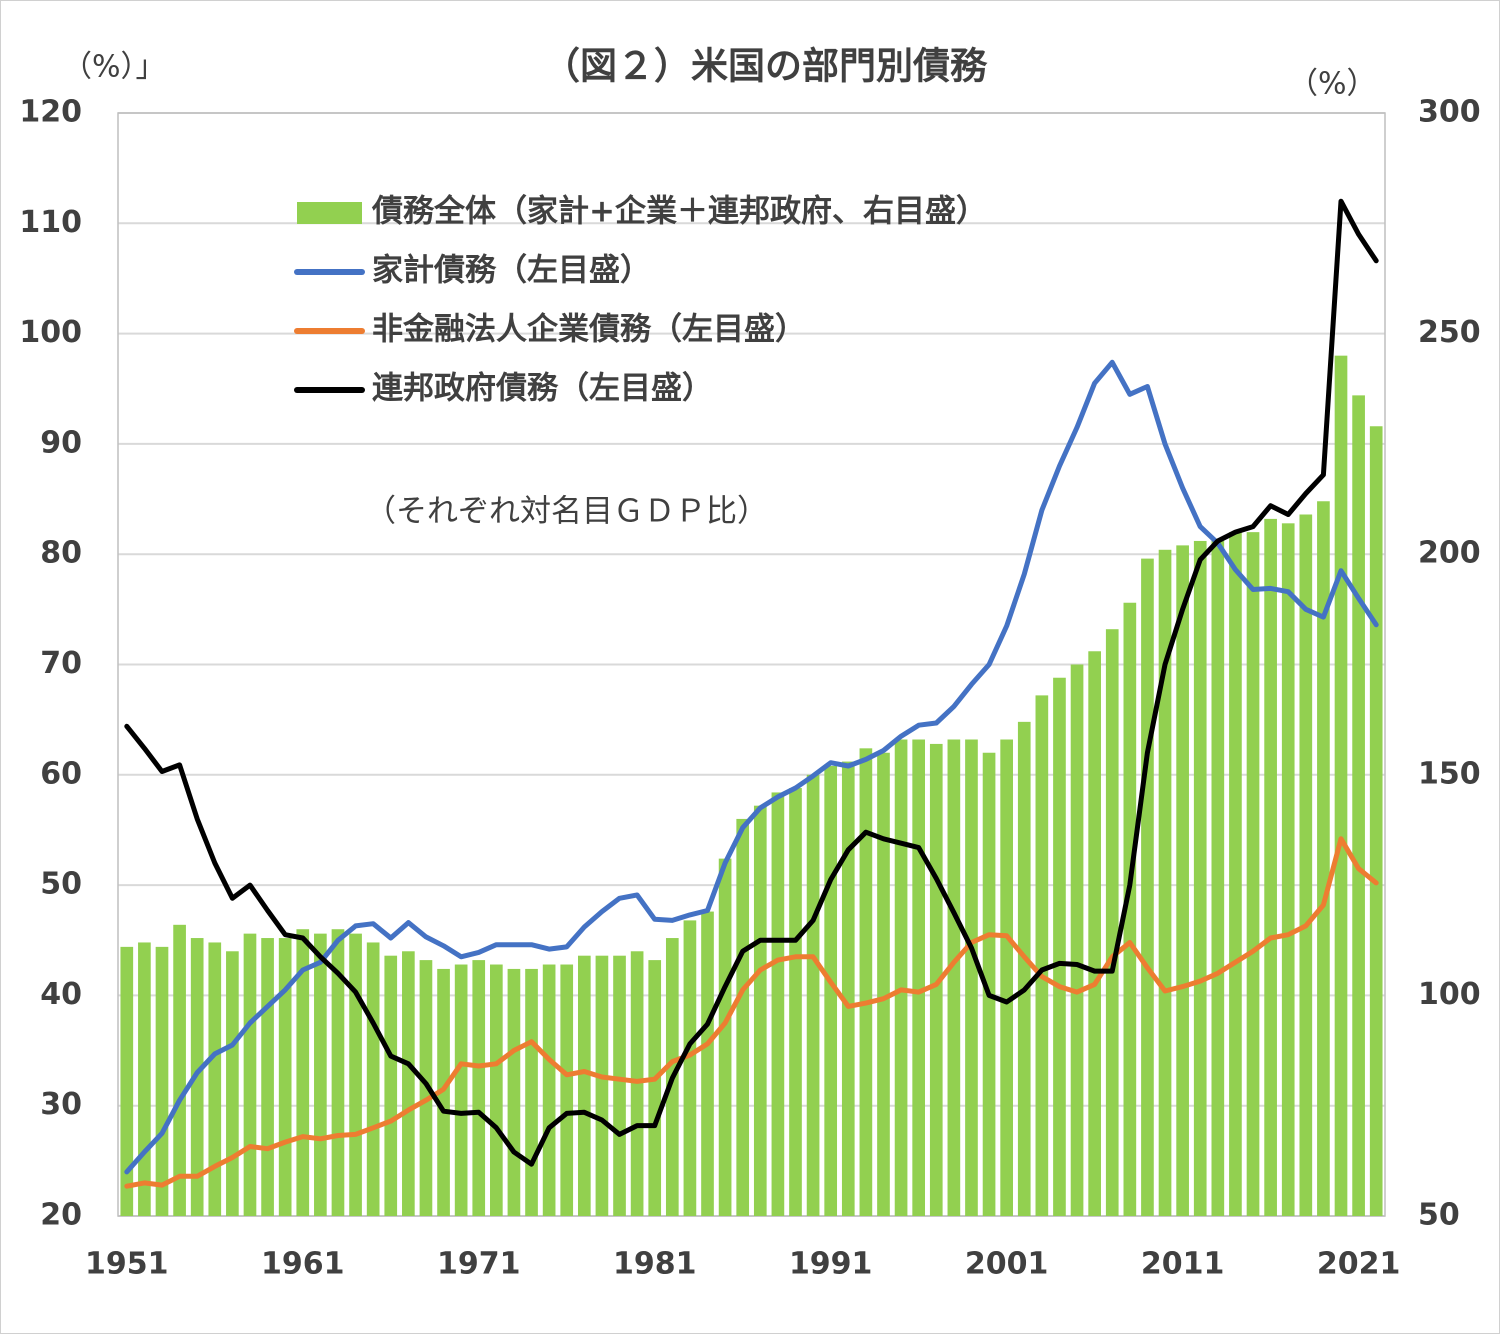 The height and width of the screenshot is (1334, 1500). I want to click on x-tick-label: 1961, so click(303, 1264).